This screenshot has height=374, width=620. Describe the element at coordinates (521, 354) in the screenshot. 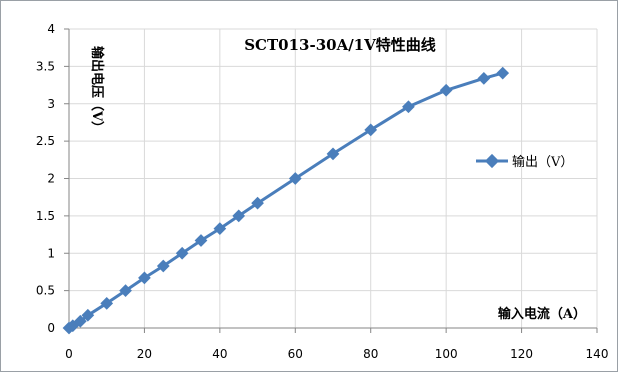

I see `x-tick-label: 120` at that location.